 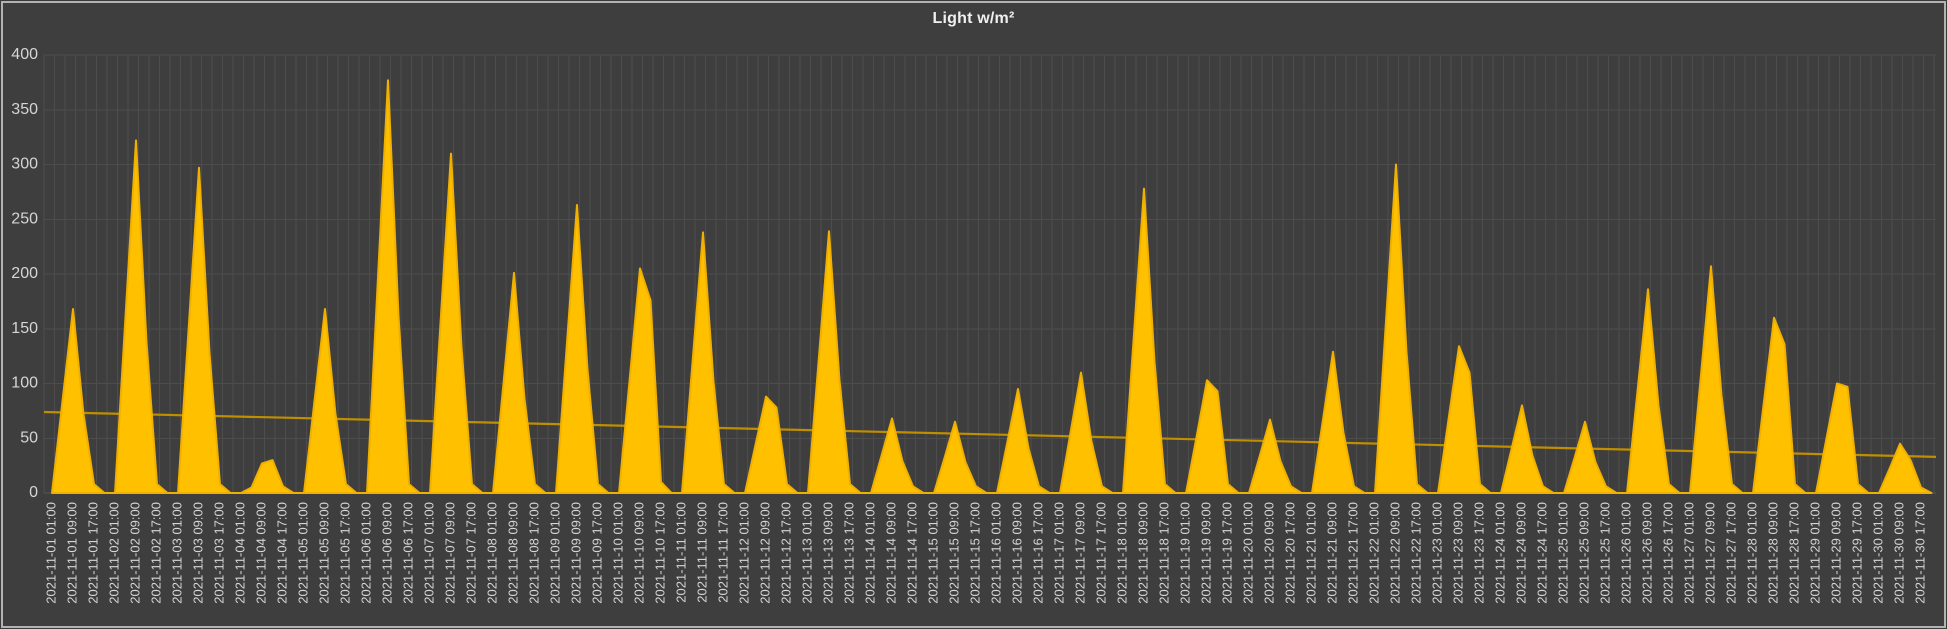 What do you see at coordinates (33, 492) in the screenshot?
I see `y-axis-label: 0` at bounding box center [33, 492].